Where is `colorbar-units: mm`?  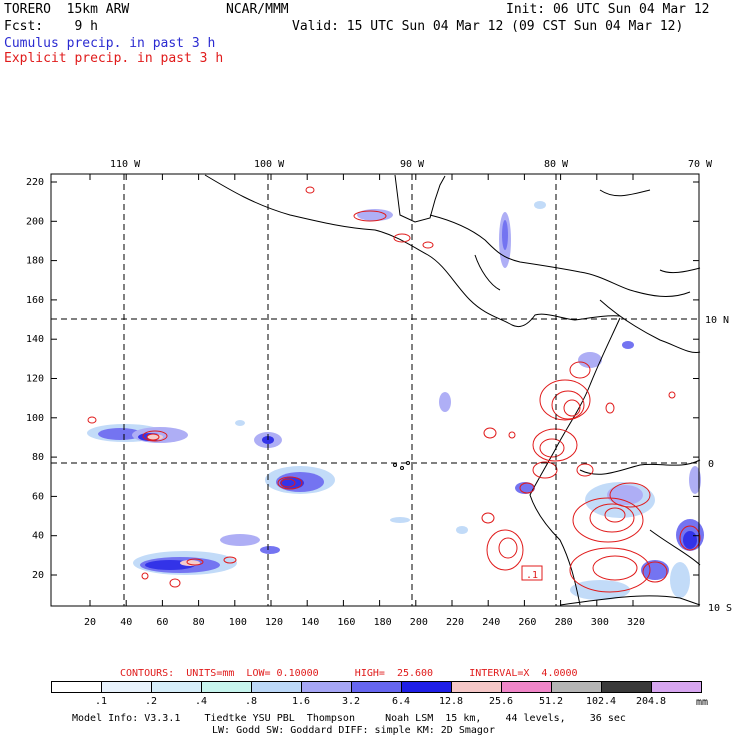
colorbar-units: mm is located at coordinates (702, 702).